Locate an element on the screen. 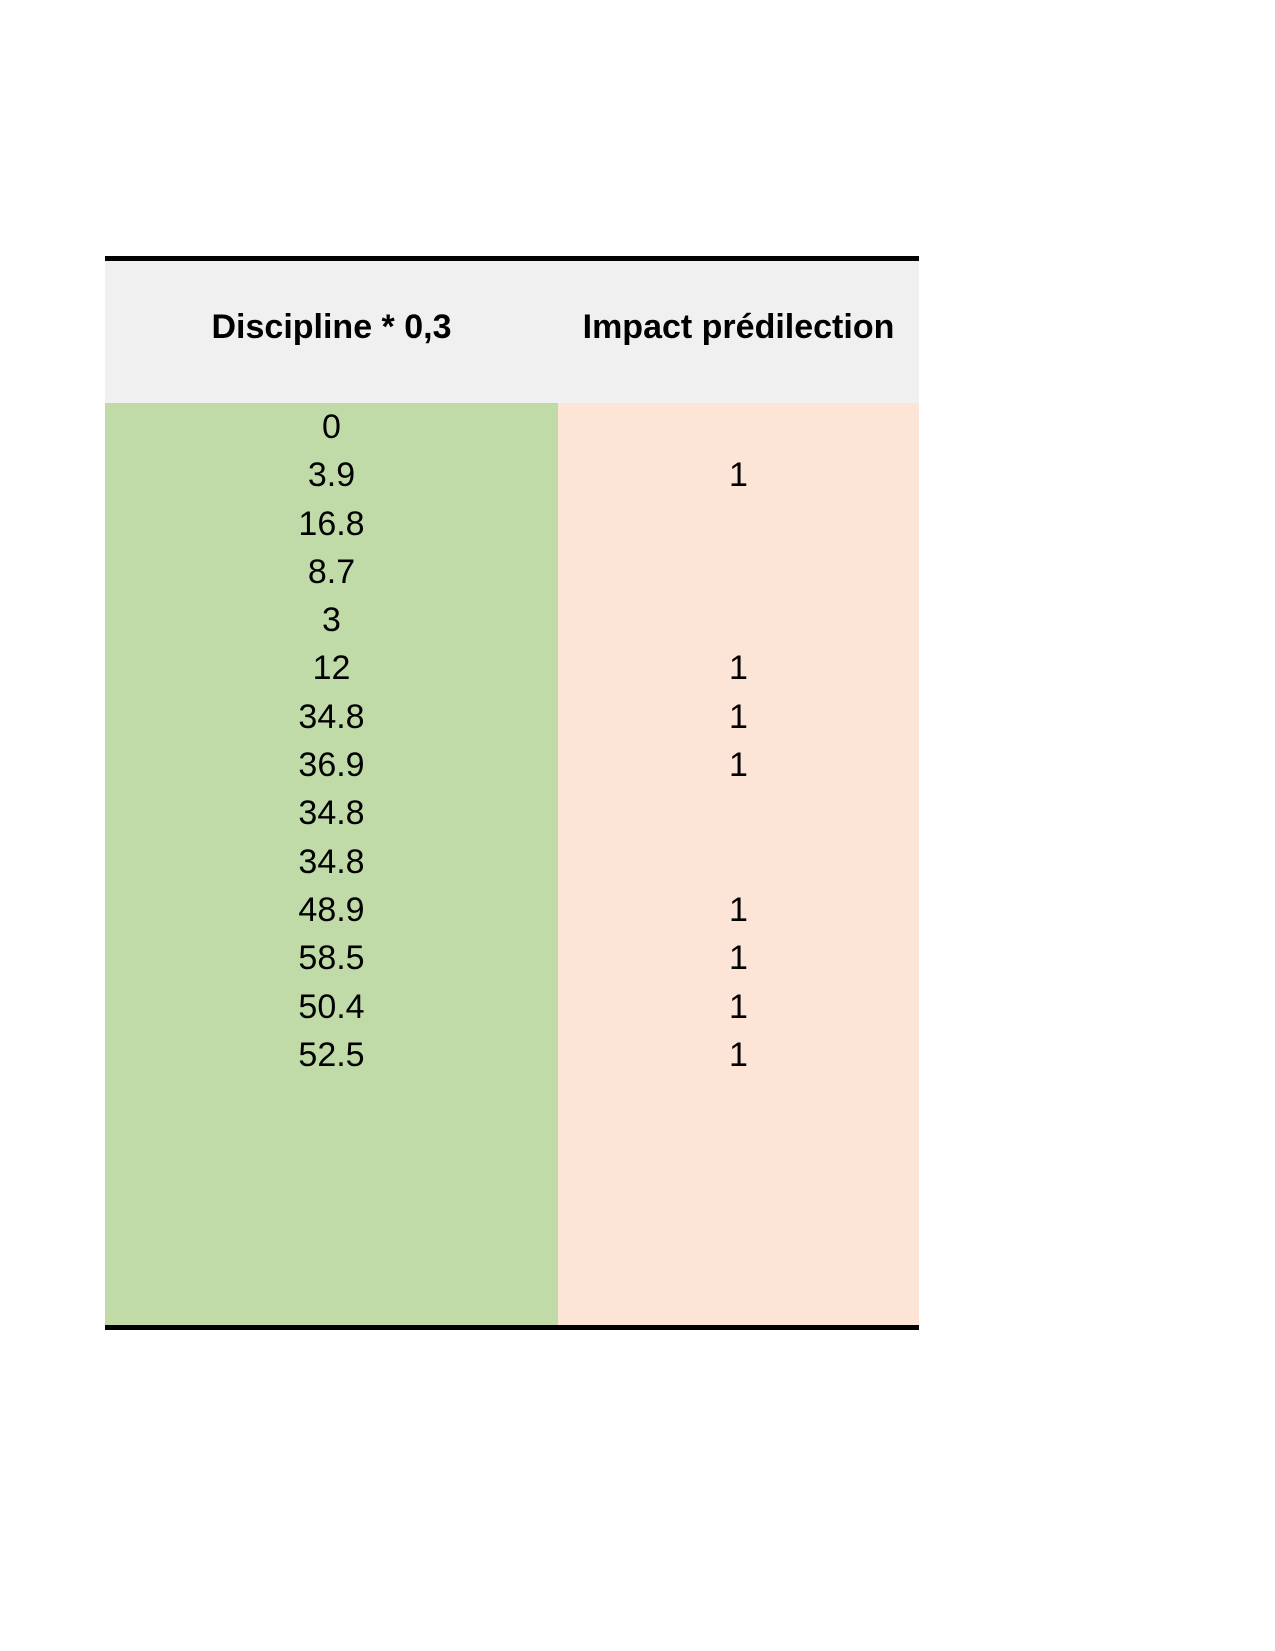 Image resolution: width=1275 pixels, height=1651 pixels. table-top-border is located at coordinates (512, 258).